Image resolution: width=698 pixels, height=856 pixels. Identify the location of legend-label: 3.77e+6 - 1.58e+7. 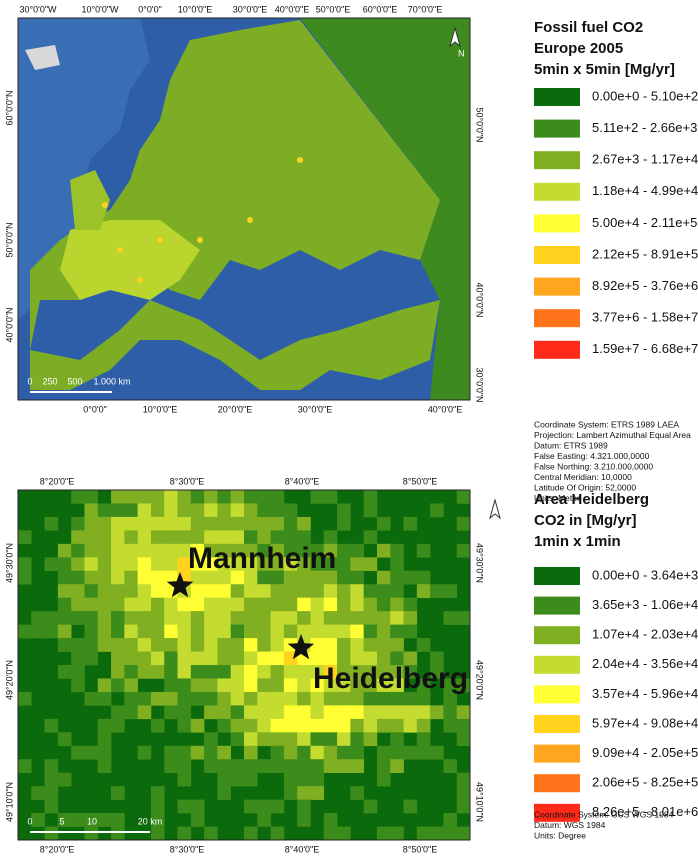
(645, 317).